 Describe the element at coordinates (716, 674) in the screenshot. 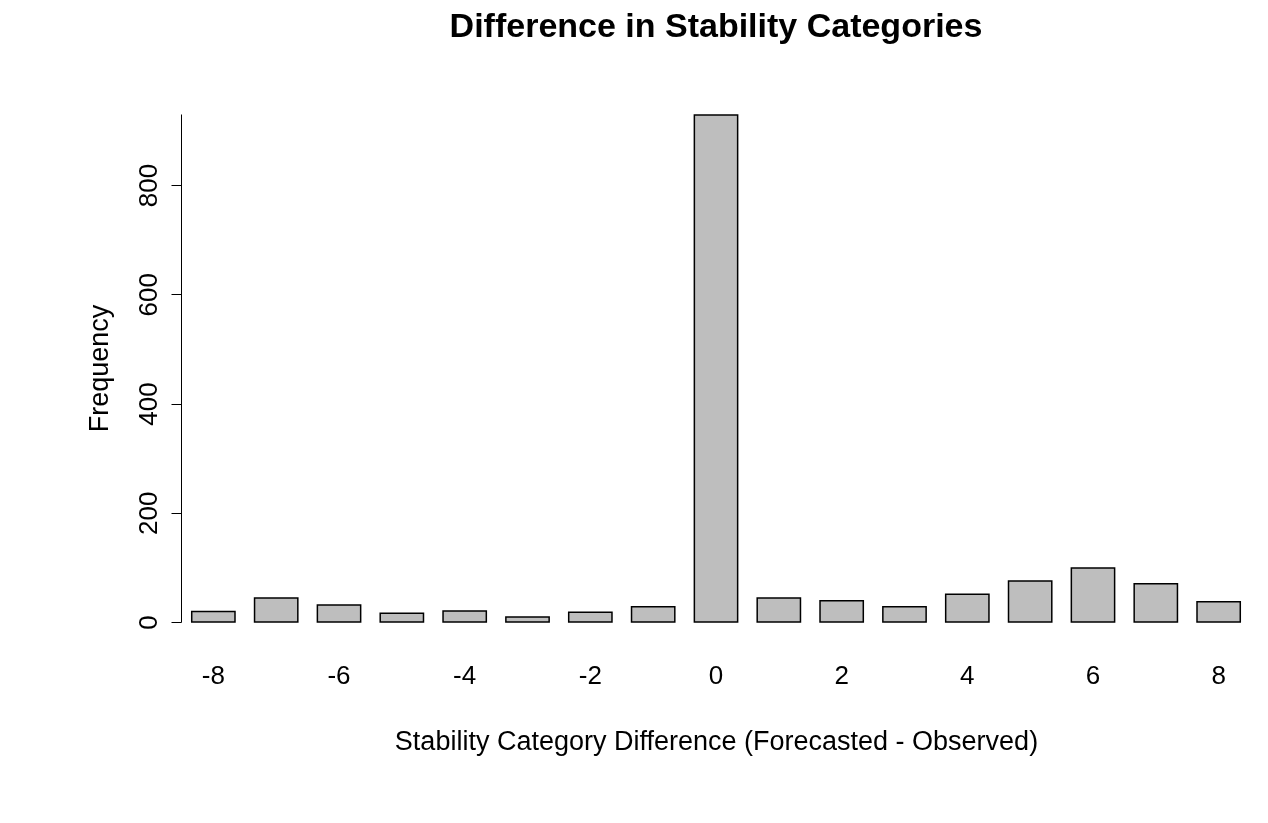

I see `x-tick-label: 0` at that location.